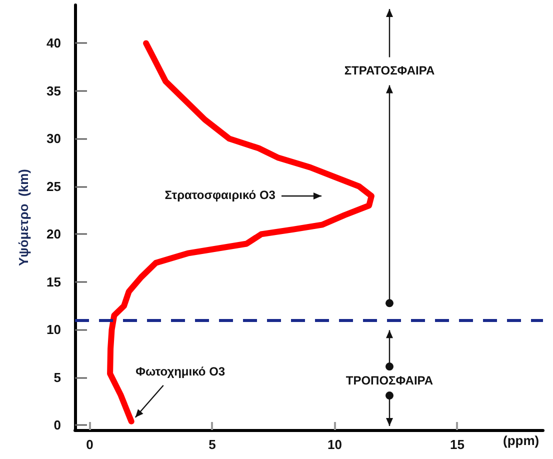  Describe the element at coordinates (53, 234) in the screenshot. I see `y-tick-label: 20` at that location.